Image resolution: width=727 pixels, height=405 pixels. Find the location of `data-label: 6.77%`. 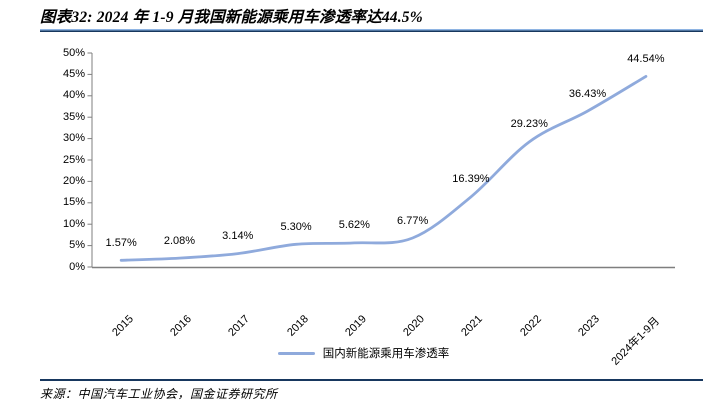

data-label: 6.77% is located at coordinates (413, 220).